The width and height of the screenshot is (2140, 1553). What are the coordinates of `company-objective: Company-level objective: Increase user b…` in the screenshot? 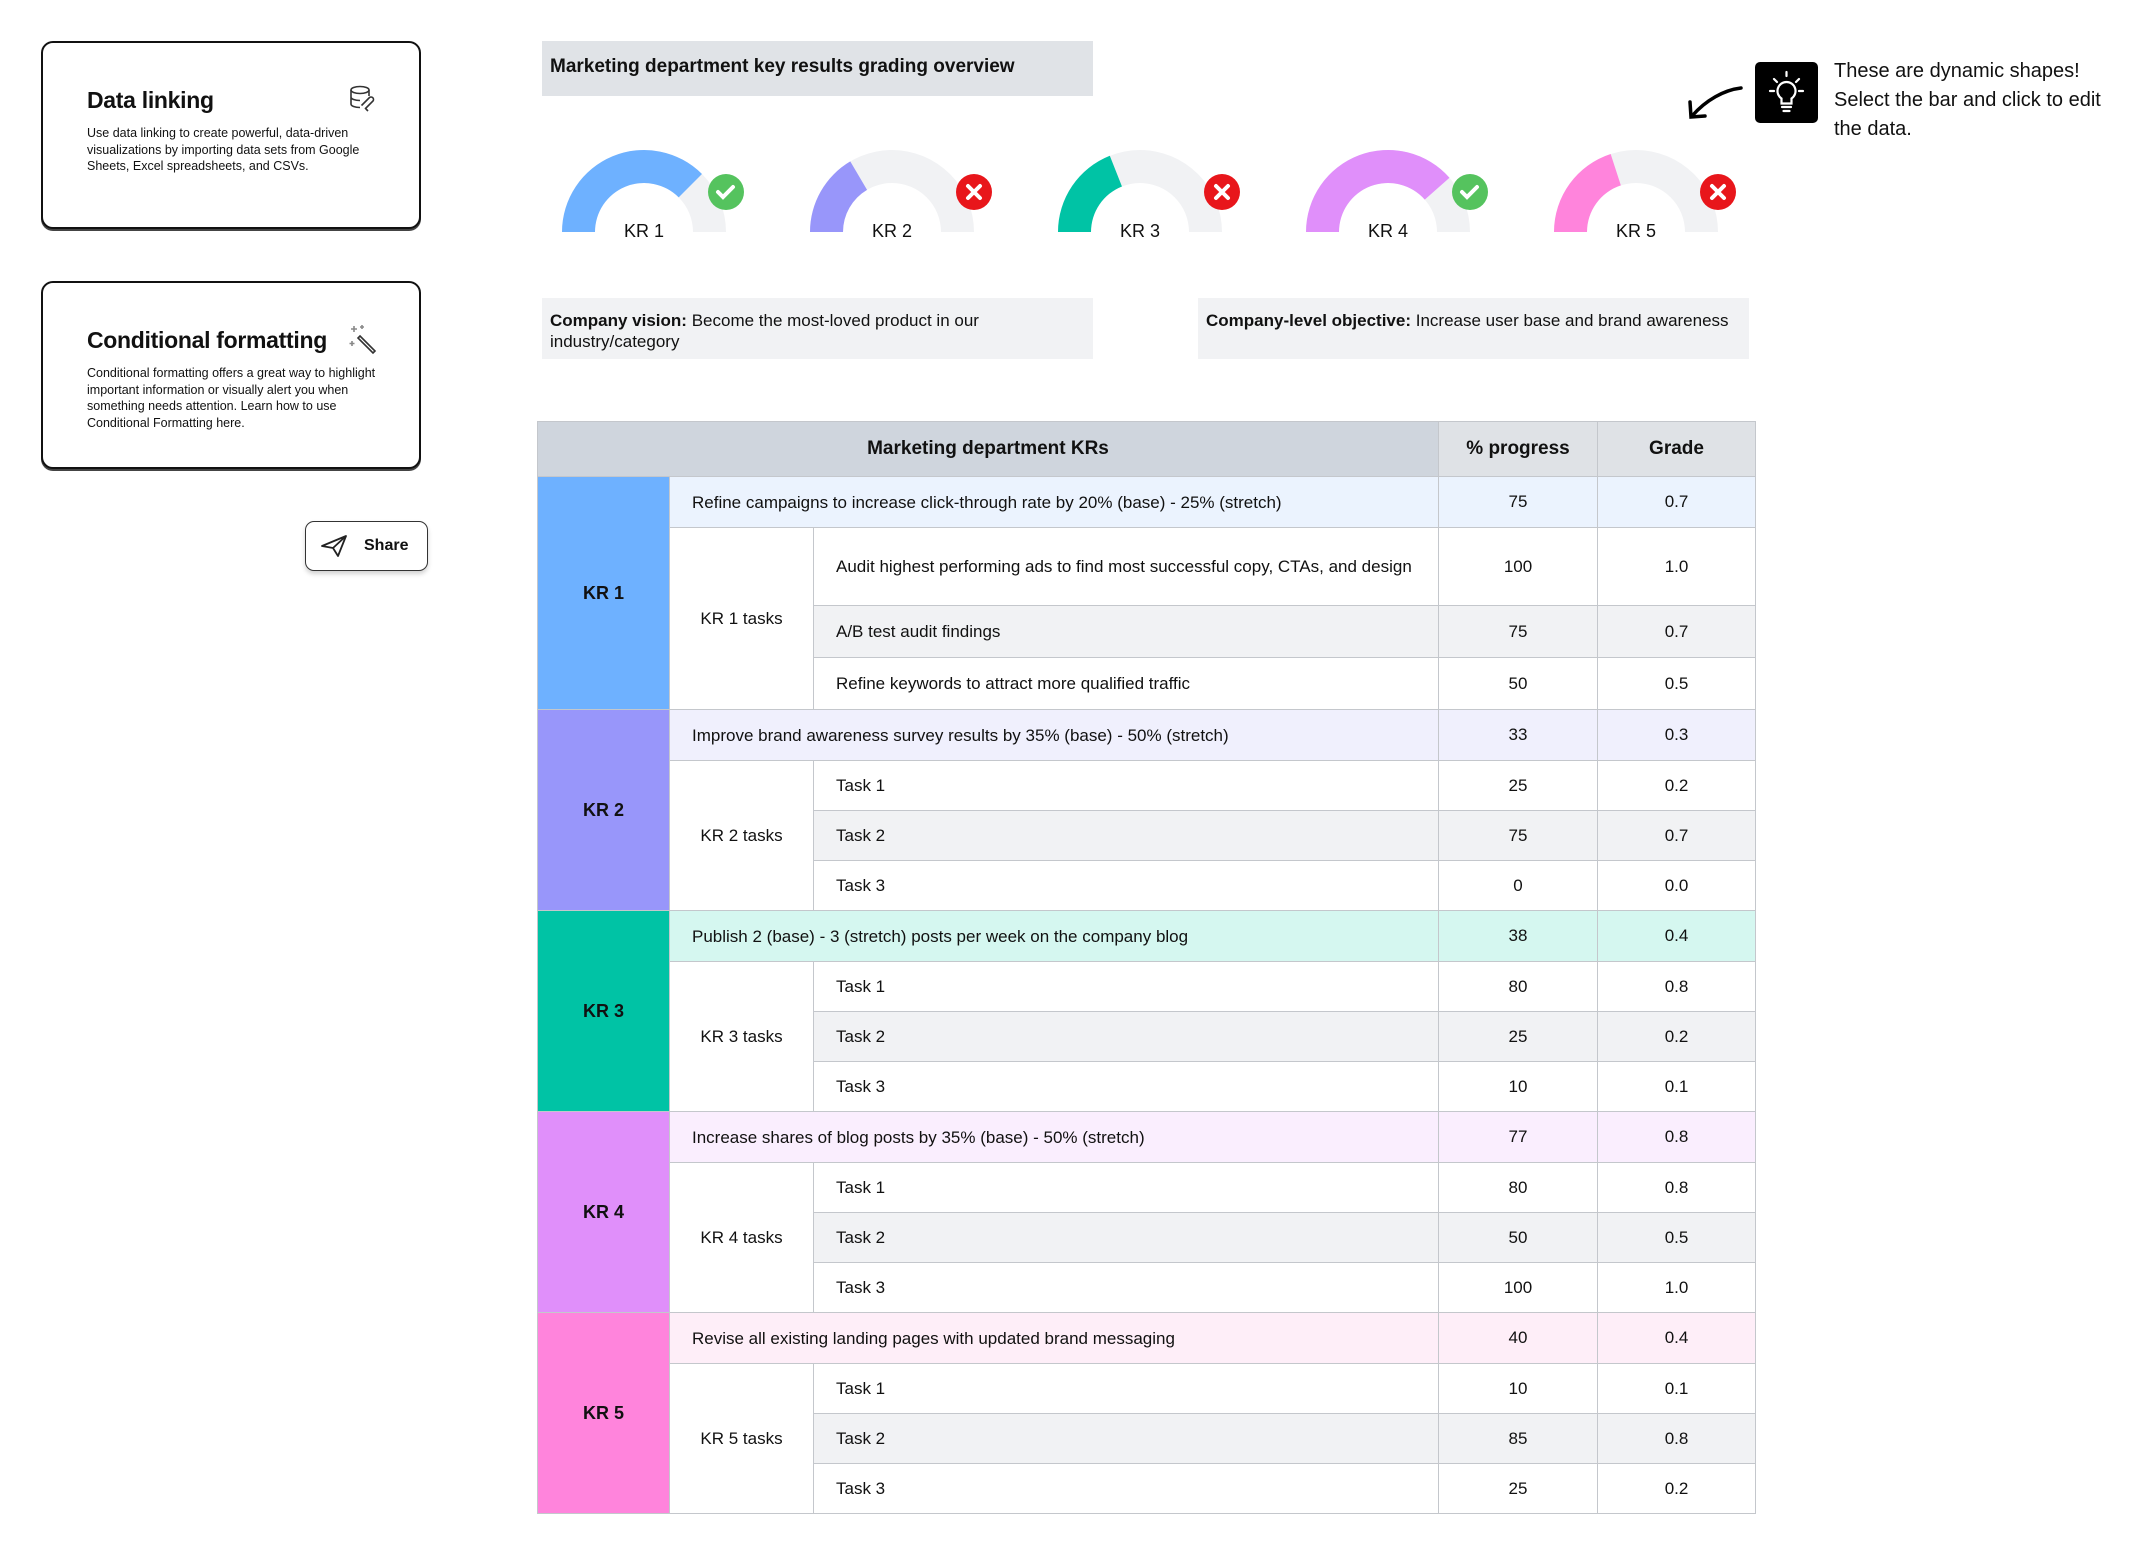 It's located at (1473, 328).